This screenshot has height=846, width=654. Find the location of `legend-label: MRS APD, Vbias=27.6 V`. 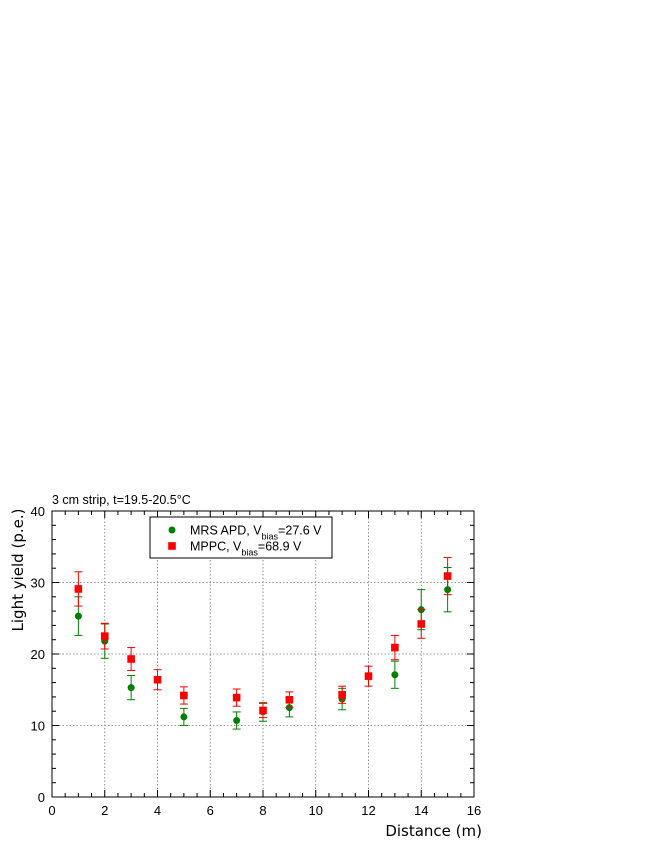

legend-label: MRS APD, Vbias=27.6 V is located at coordinates (256, 533).